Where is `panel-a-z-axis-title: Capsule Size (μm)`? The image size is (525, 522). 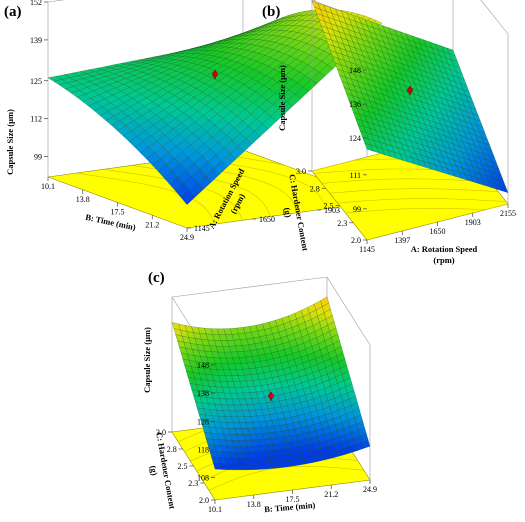
panel-a-z-axis-title: Capsule Size (μm) is located at coordinates (10, 142).